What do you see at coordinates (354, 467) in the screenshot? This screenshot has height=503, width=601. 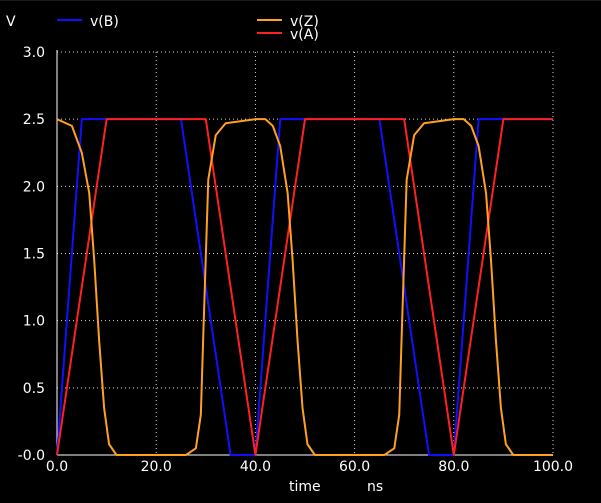 I see `x-tick-label: 60.0` at bounding box center [354, 467].